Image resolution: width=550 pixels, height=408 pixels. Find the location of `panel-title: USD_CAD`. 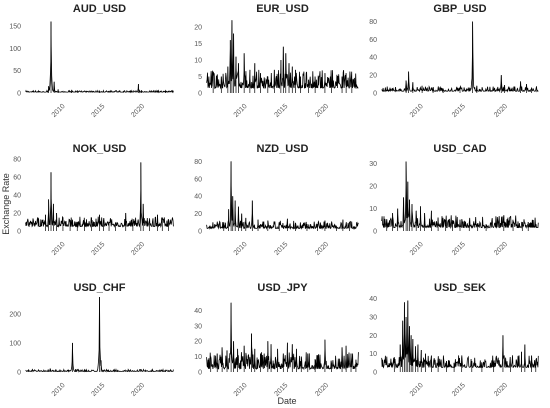

panel-title: USD_CAD is located at coordinates (459, 149).